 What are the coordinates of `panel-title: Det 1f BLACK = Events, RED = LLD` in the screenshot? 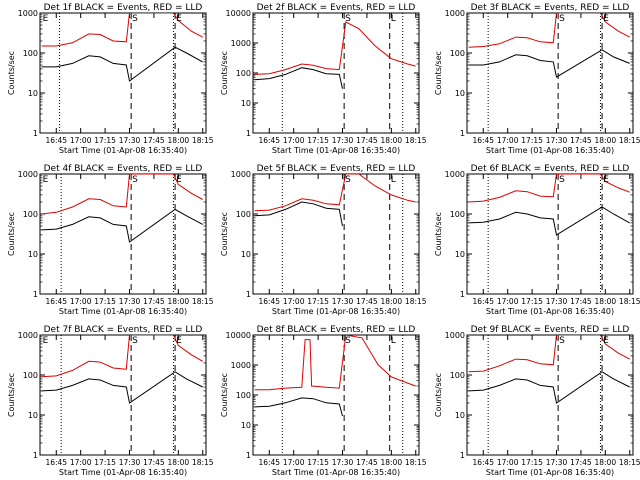 It's located at (123, 8).